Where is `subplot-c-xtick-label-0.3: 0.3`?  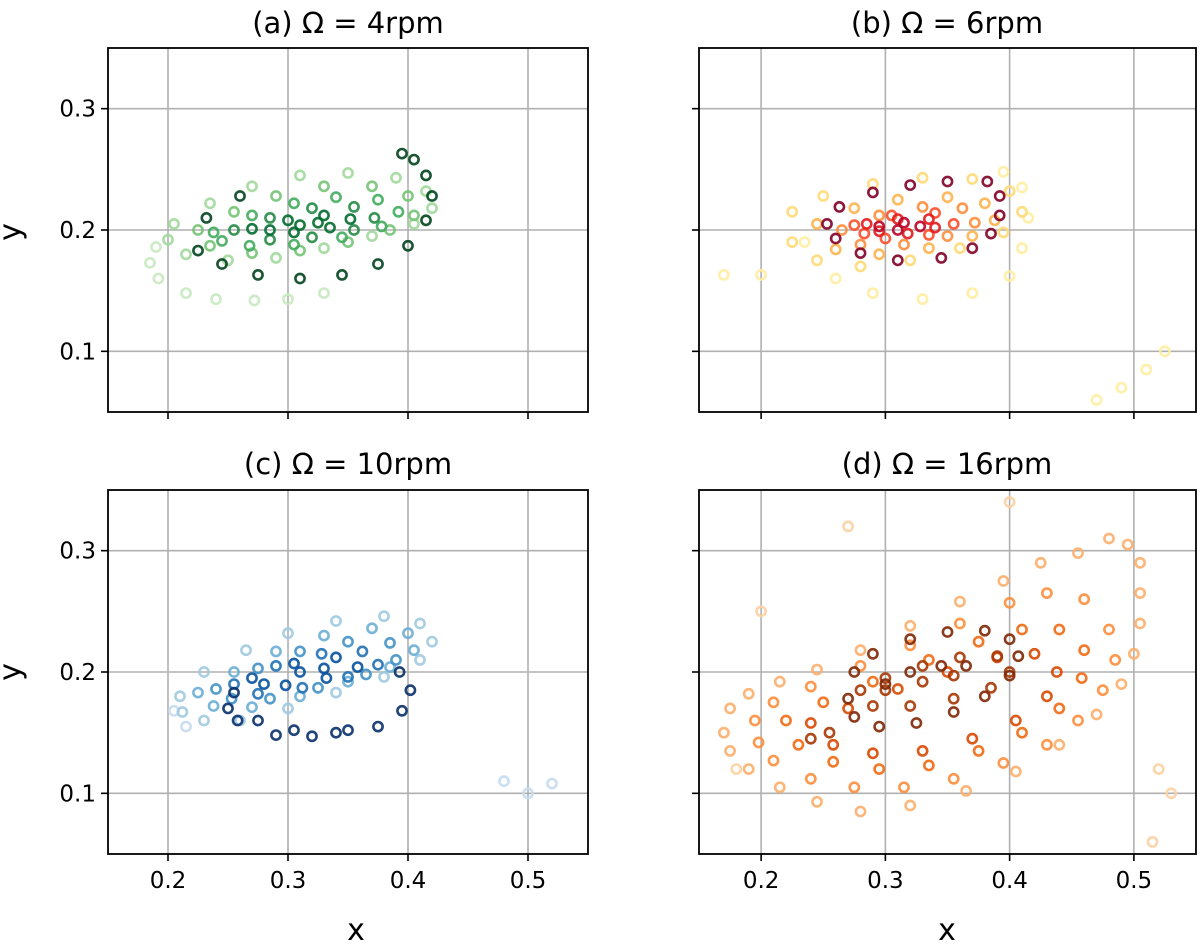 subplot-c-xtick-label-0.3: 0.3 is located at coordinates (288, 881).